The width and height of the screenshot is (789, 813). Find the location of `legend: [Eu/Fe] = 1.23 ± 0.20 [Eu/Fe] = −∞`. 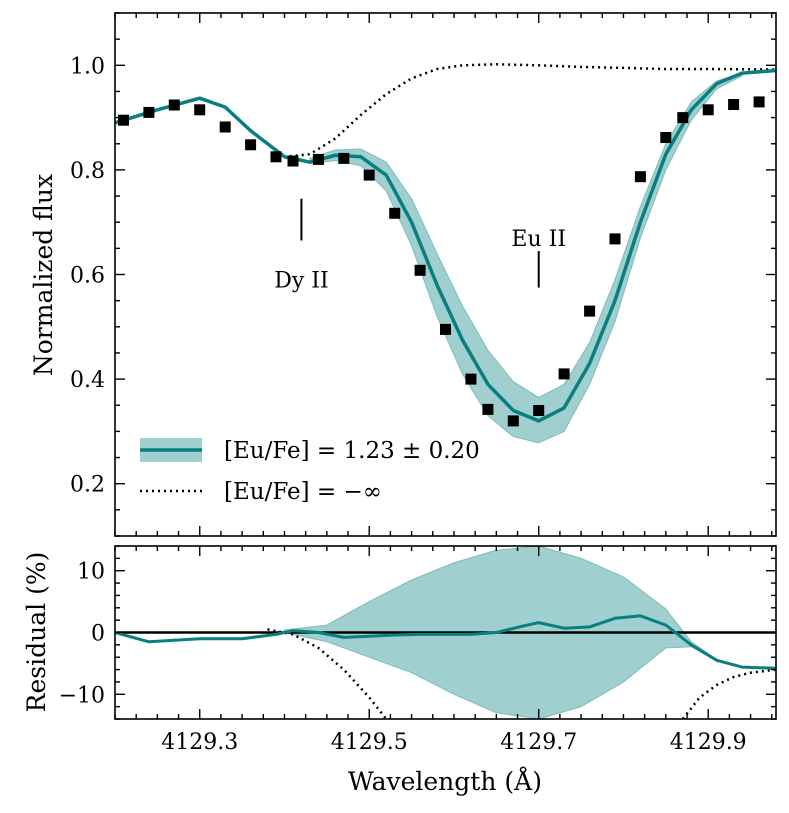

legend: [Eu/Fe] = 1.23 ± 0.20 [Eu/Fe] = −∞ is located at coordinates (310, 471).